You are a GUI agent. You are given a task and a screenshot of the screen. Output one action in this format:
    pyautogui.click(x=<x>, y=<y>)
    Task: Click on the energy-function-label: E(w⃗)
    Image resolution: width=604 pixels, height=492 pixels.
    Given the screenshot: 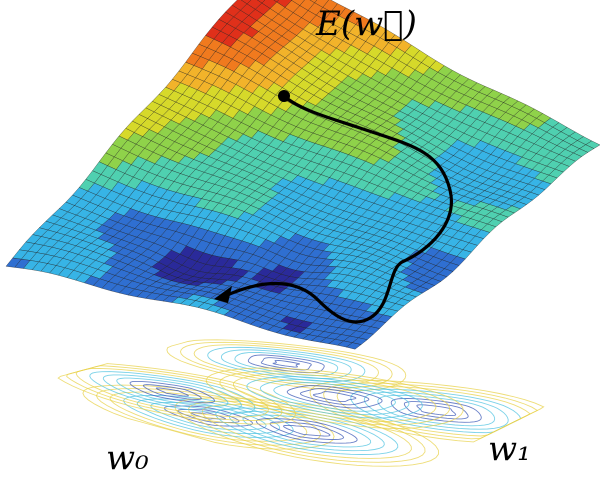 What is the action you would take?
    pyautogui.click(x=366, y=24)
    